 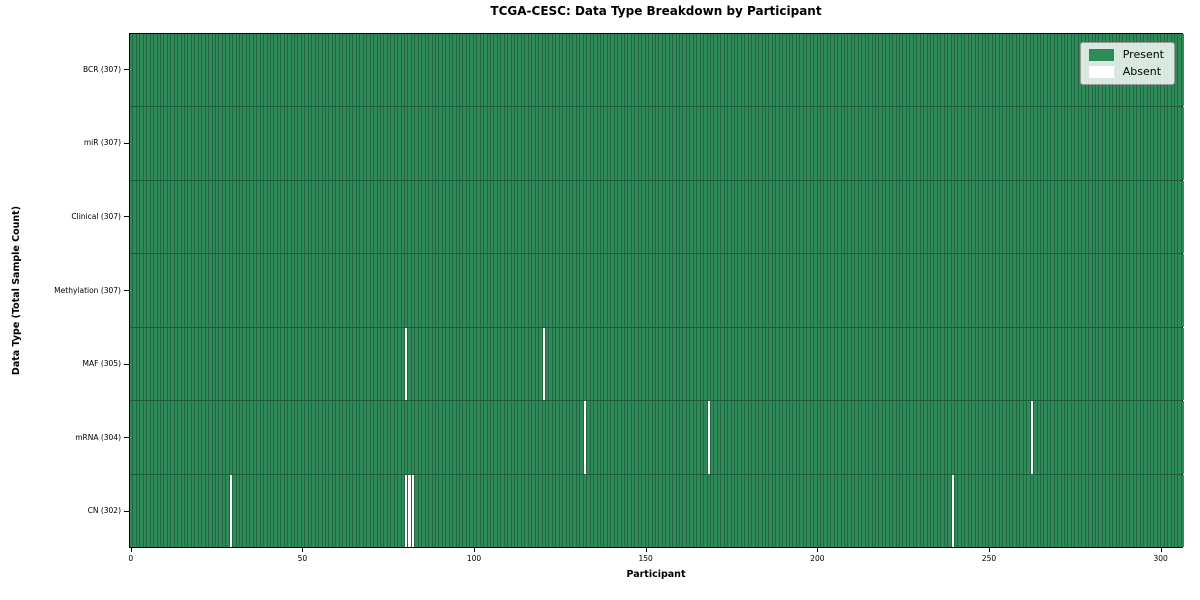 I want to click on x-tick-mark, so click(x=1161, y=550).